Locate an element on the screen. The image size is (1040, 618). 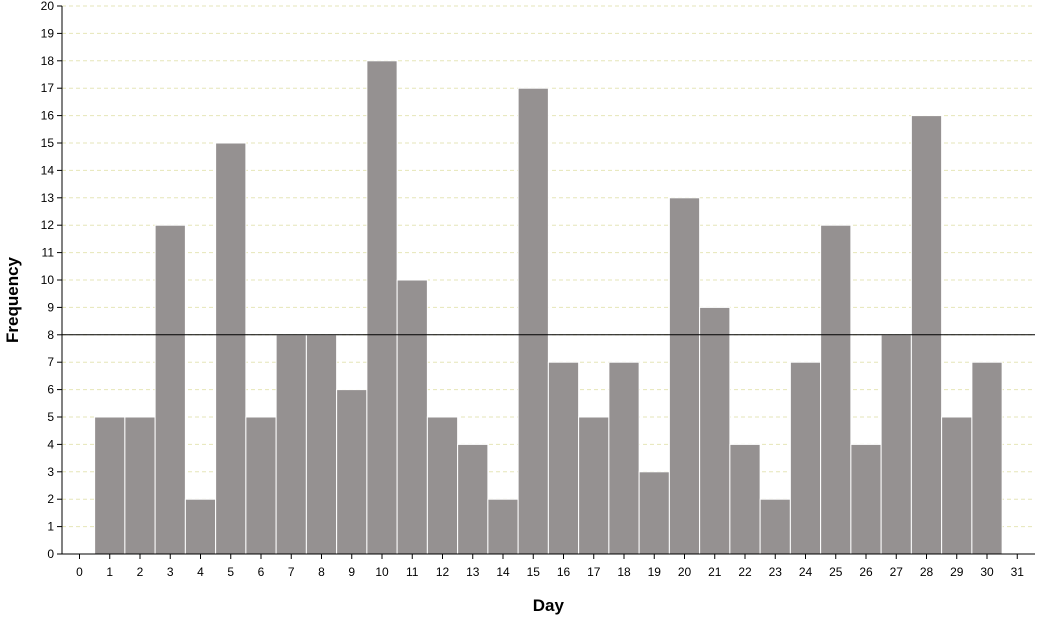
x-tick-label: 17 is located at coordinates (594, 572).